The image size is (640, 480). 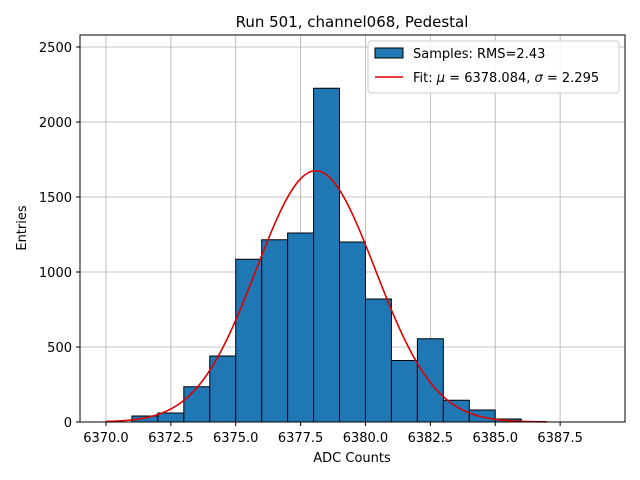 I want to click on legend-samples-label: Samples: RMS=2.43, so click(x=479, y=54).